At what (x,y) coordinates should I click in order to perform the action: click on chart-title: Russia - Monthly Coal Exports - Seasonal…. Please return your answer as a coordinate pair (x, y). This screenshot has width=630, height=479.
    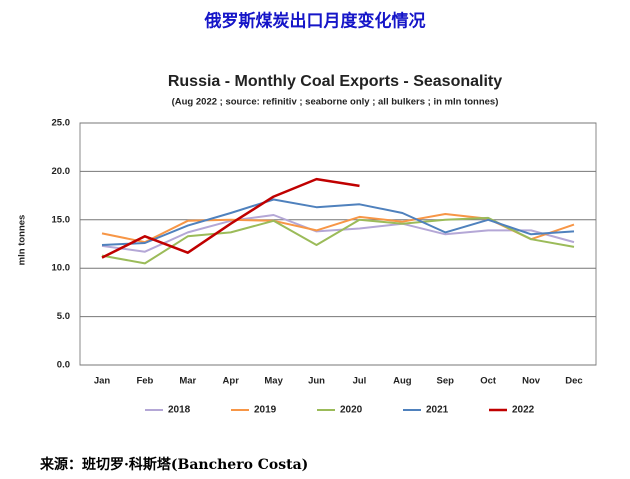
    Looking at the image, I should click on (335, 81).